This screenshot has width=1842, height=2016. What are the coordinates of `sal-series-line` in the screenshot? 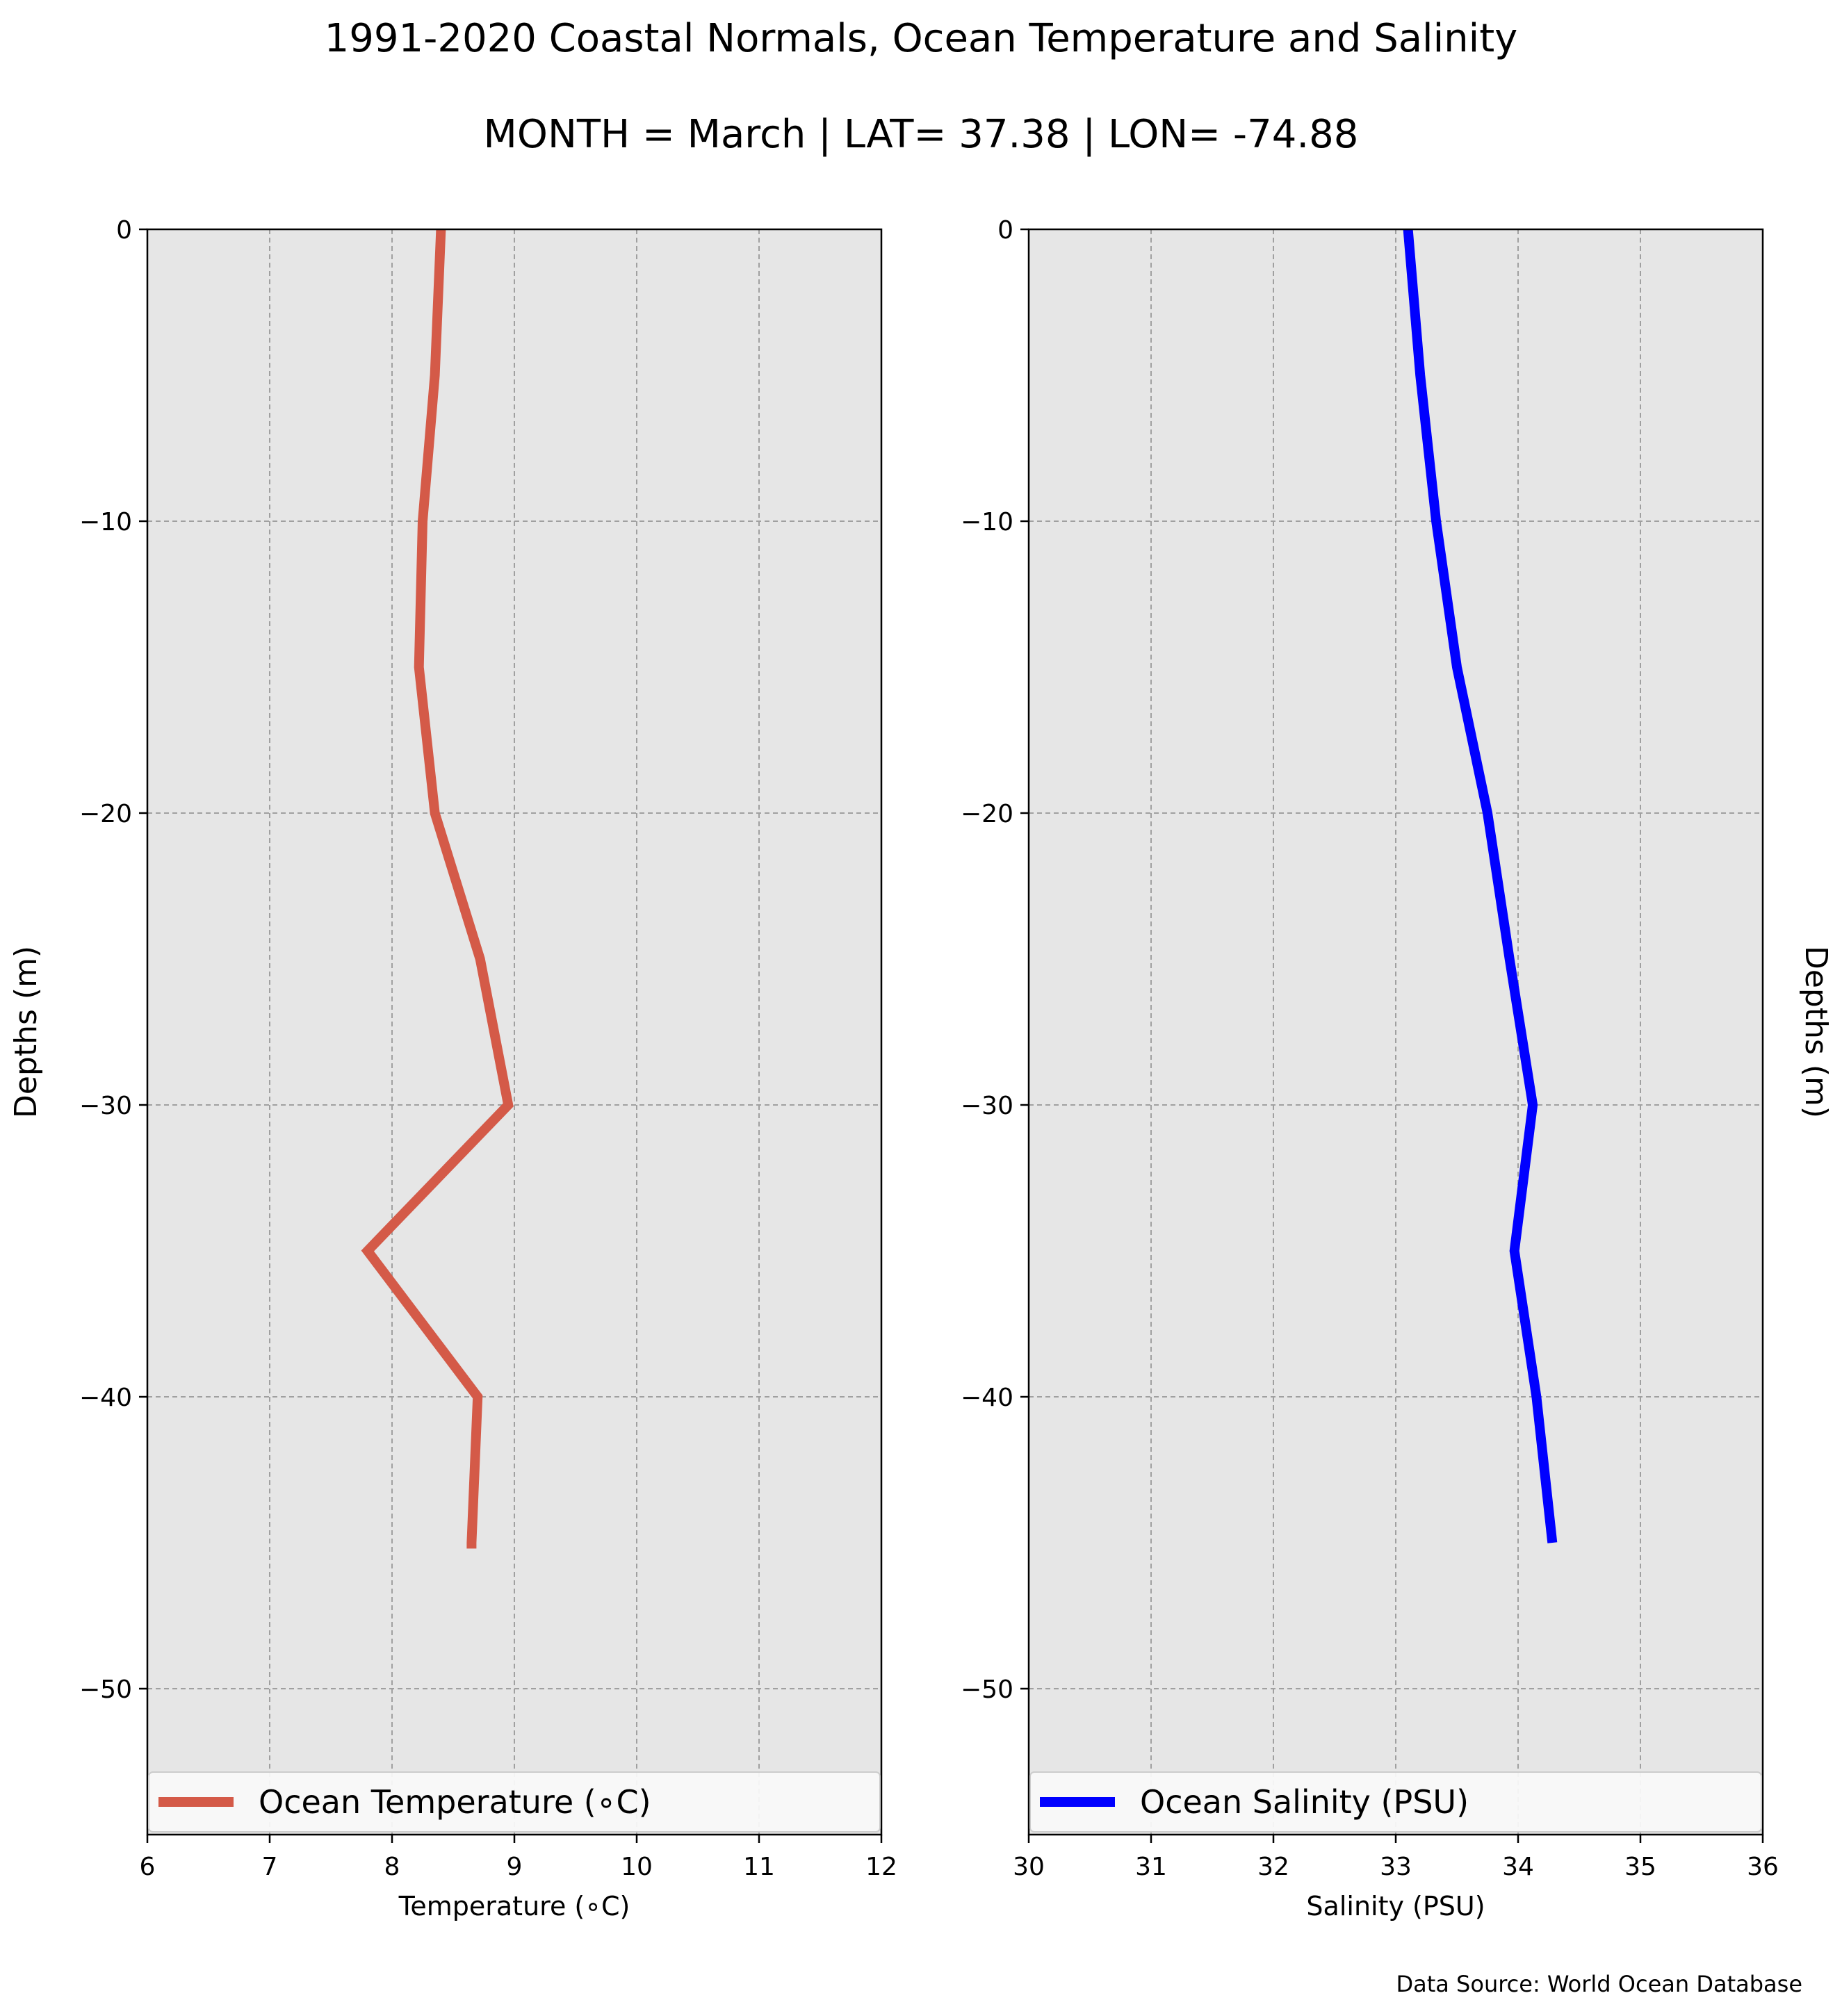 It's located at (1481, 886).